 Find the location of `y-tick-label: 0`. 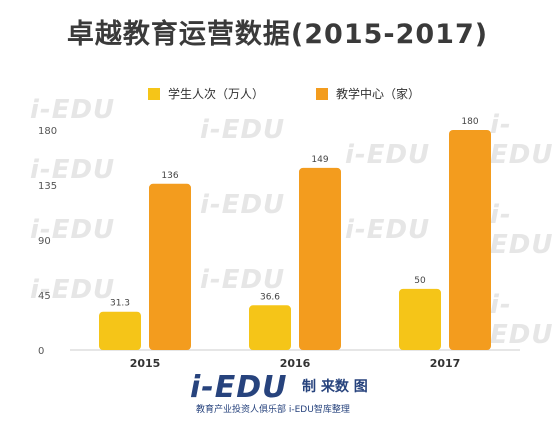

y-tick-label: 0 is located at coordinates (41, 351).